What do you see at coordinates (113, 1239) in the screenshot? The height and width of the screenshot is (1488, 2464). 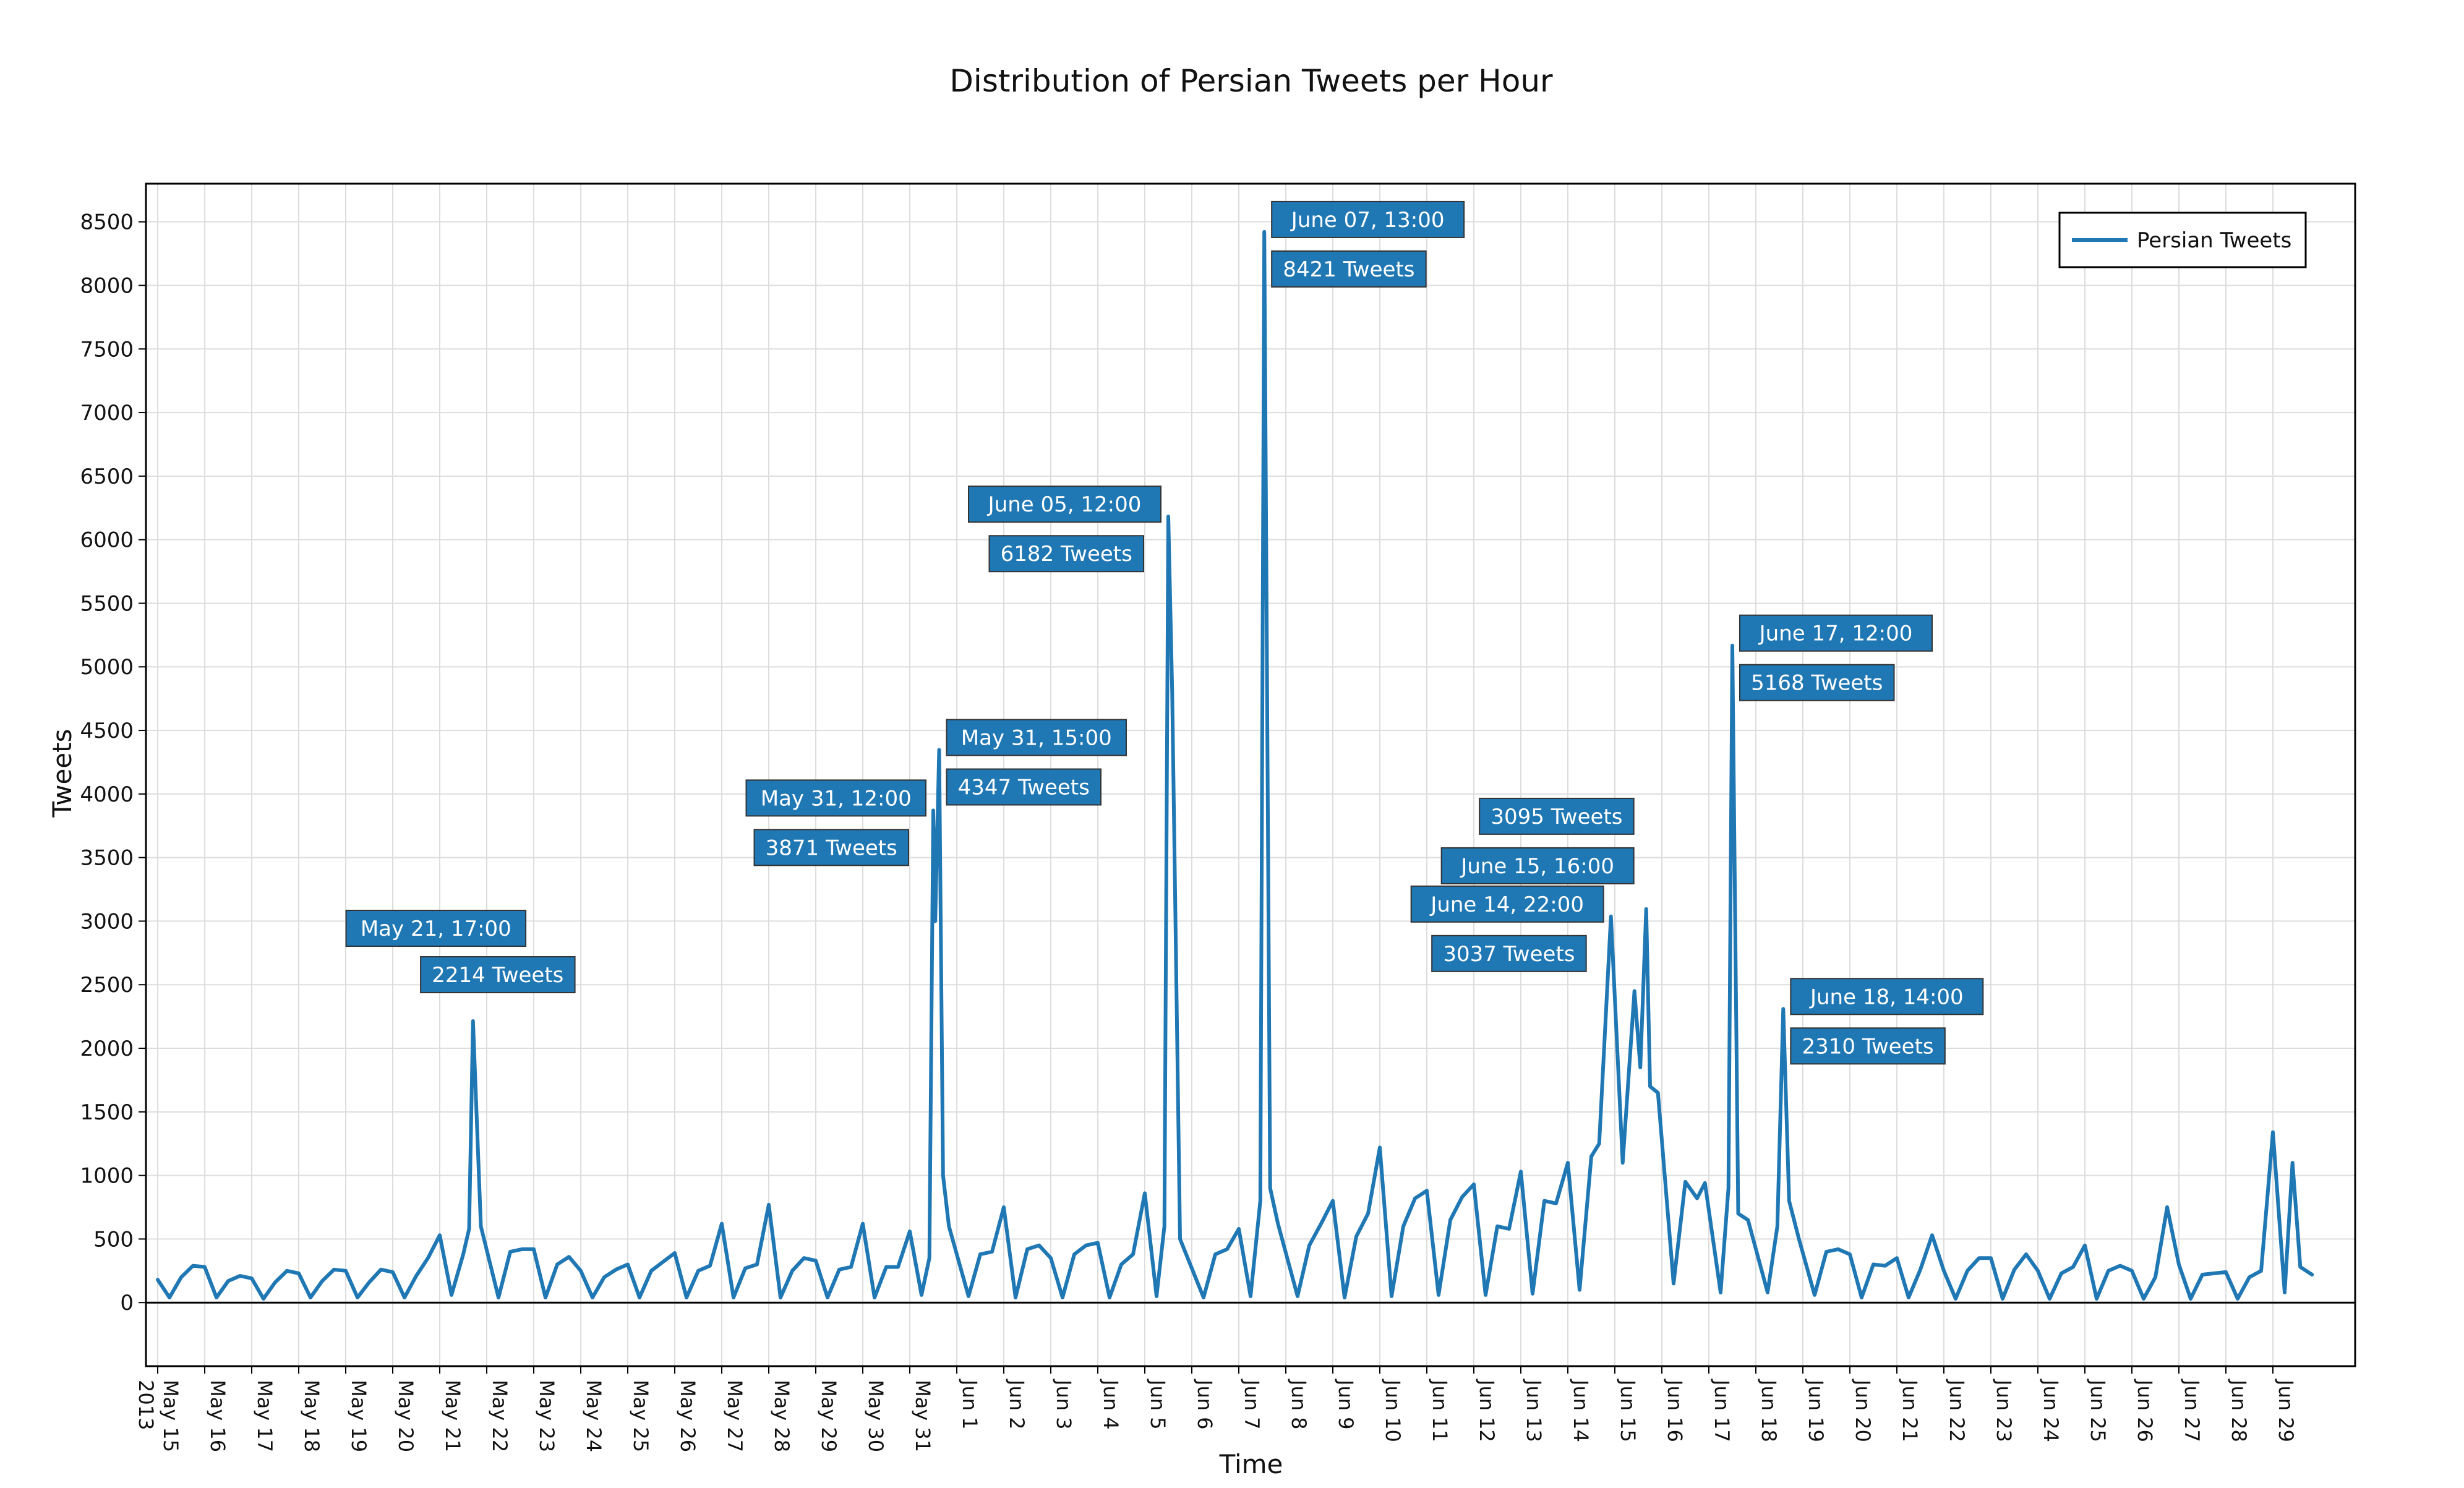 I see `y-tick-label: 500` at bounding box center [113, 1239].